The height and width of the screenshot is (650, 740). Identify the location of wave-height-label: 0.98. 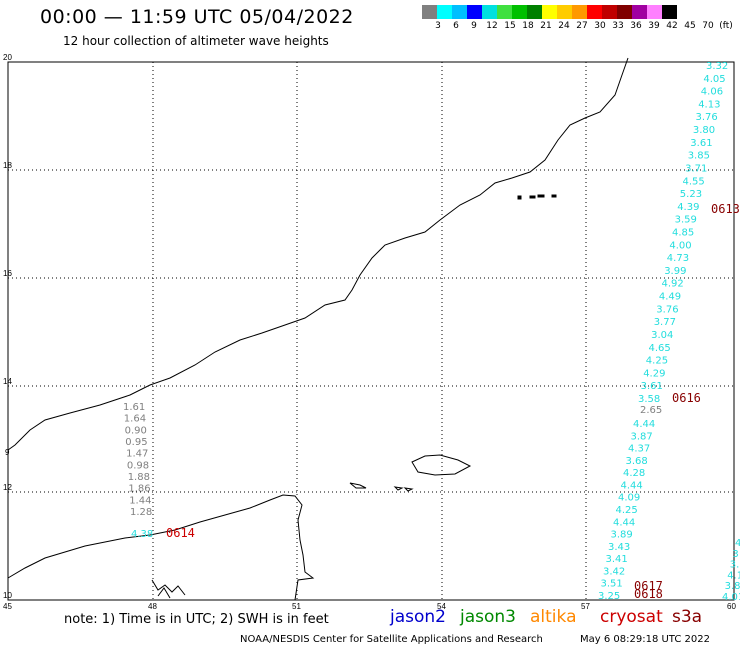
(138, 465).